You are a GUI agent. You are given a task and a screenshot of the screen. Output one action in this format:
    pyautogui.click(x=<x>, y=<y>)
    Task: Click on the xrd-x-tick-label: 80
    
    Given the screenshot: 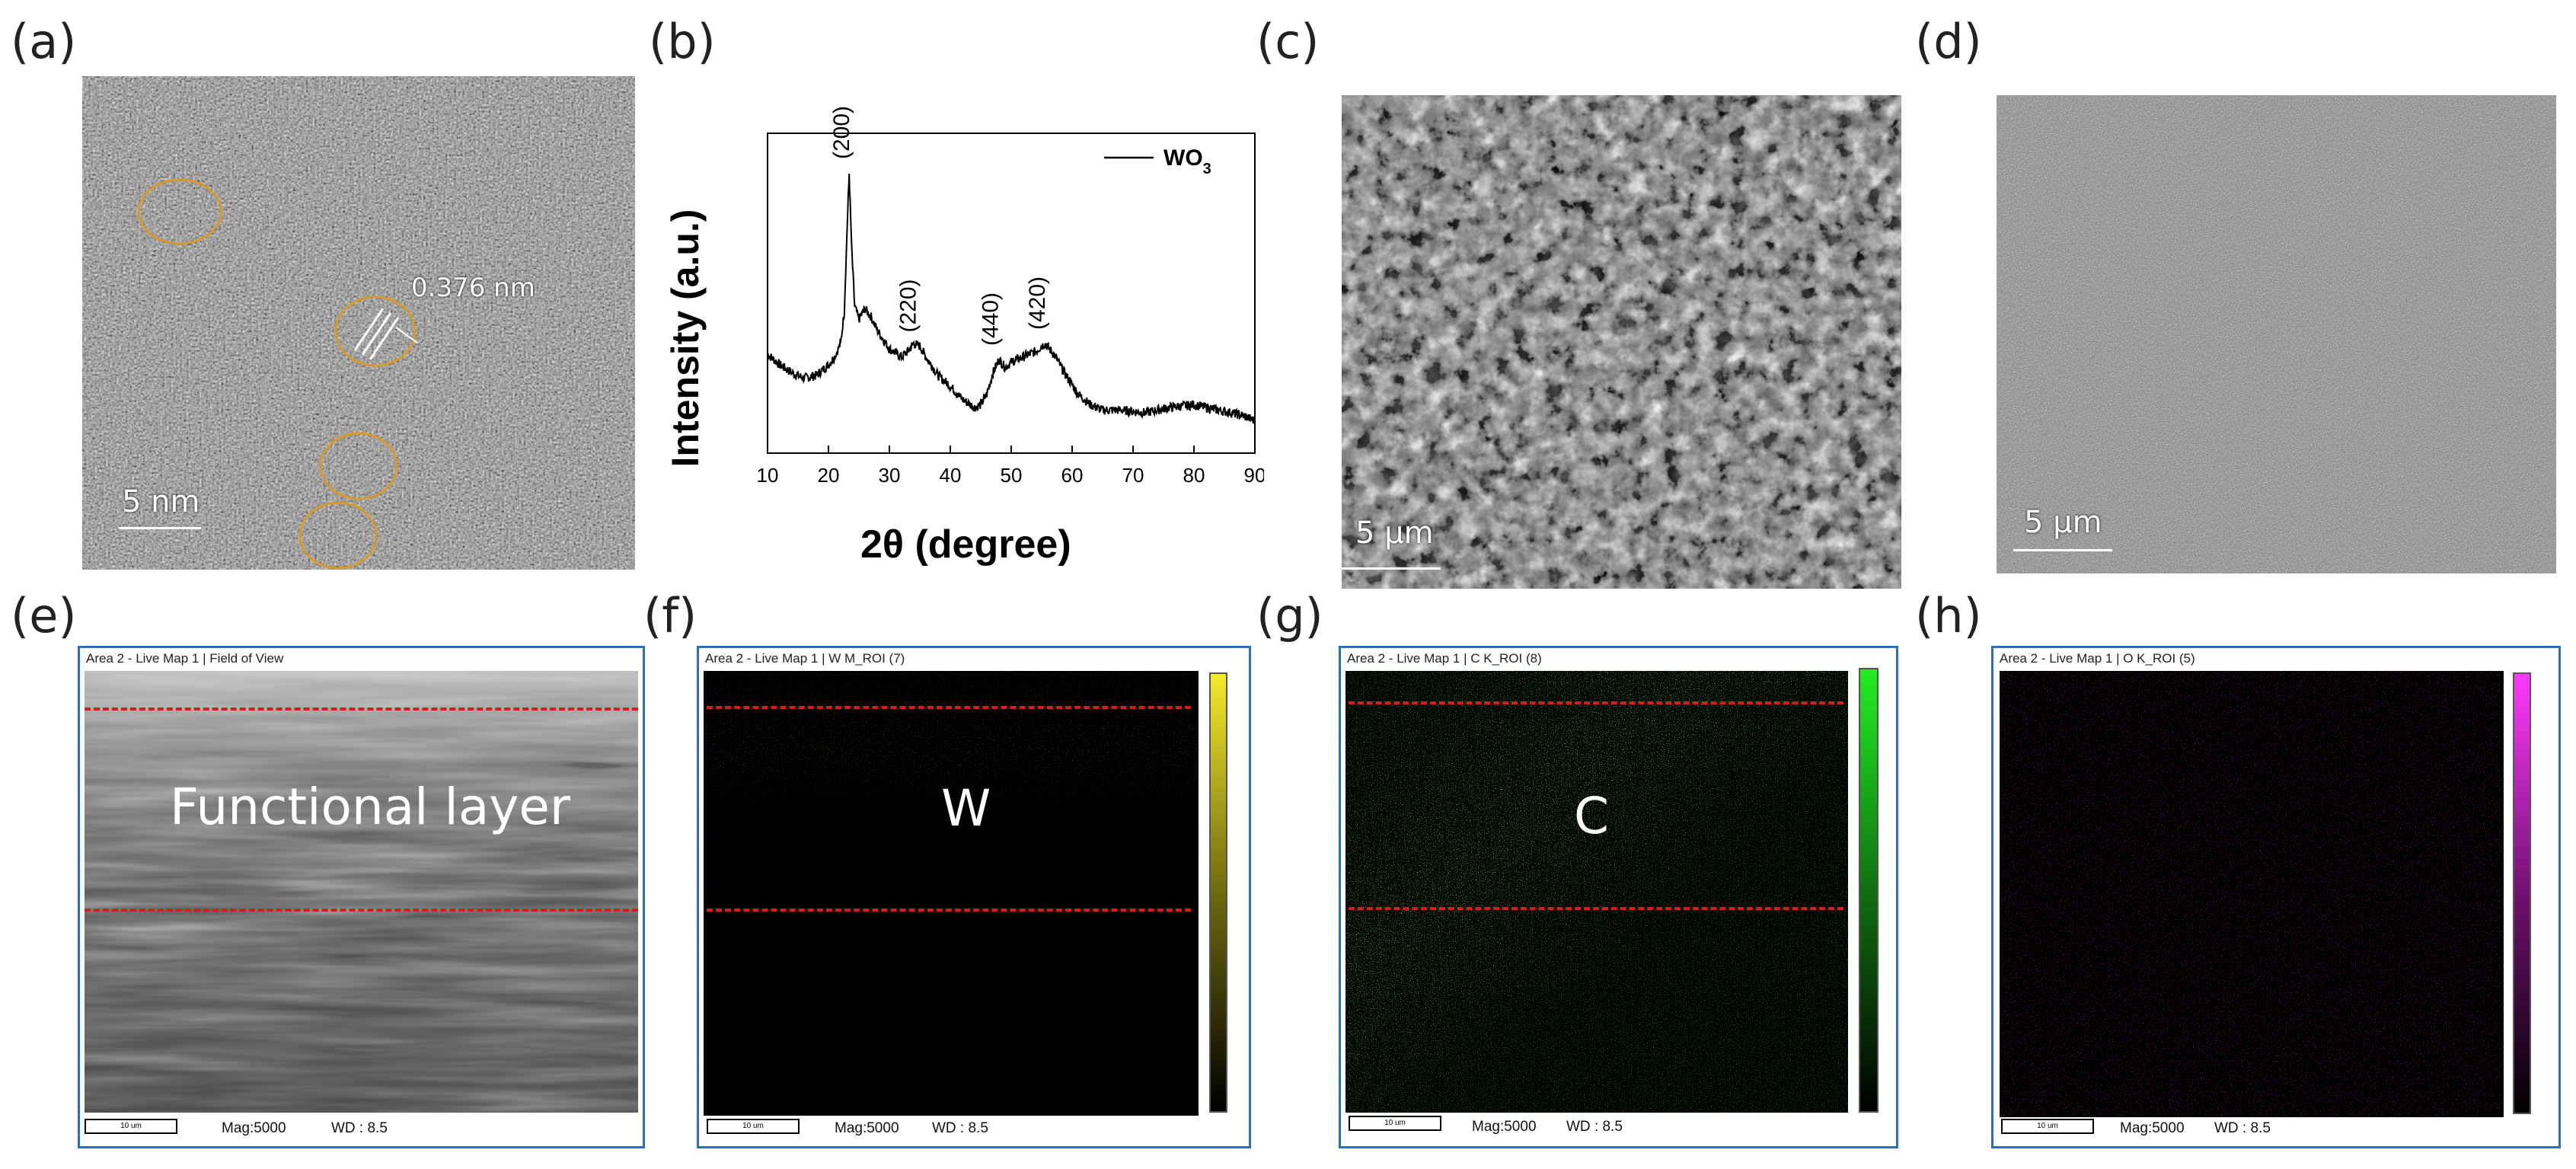 What is the action you would take?
    pyautogui.click(x=1194, y=475)
    